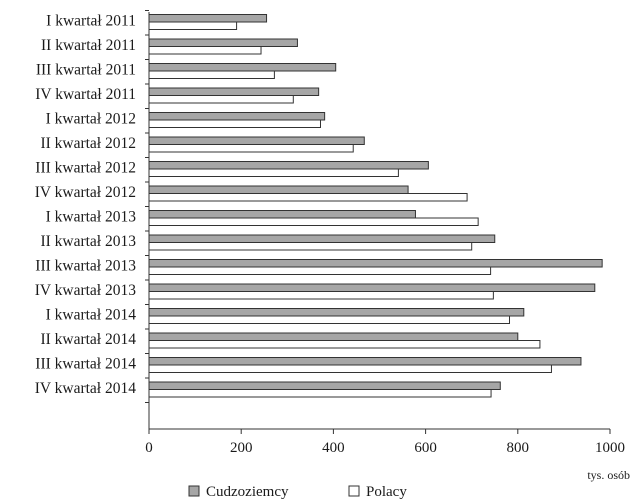 This screenshot has height=501, width=633. Describe the element at coordinates (518, 448) in the screenshot. I see `x-tick-label: 800` at that location.